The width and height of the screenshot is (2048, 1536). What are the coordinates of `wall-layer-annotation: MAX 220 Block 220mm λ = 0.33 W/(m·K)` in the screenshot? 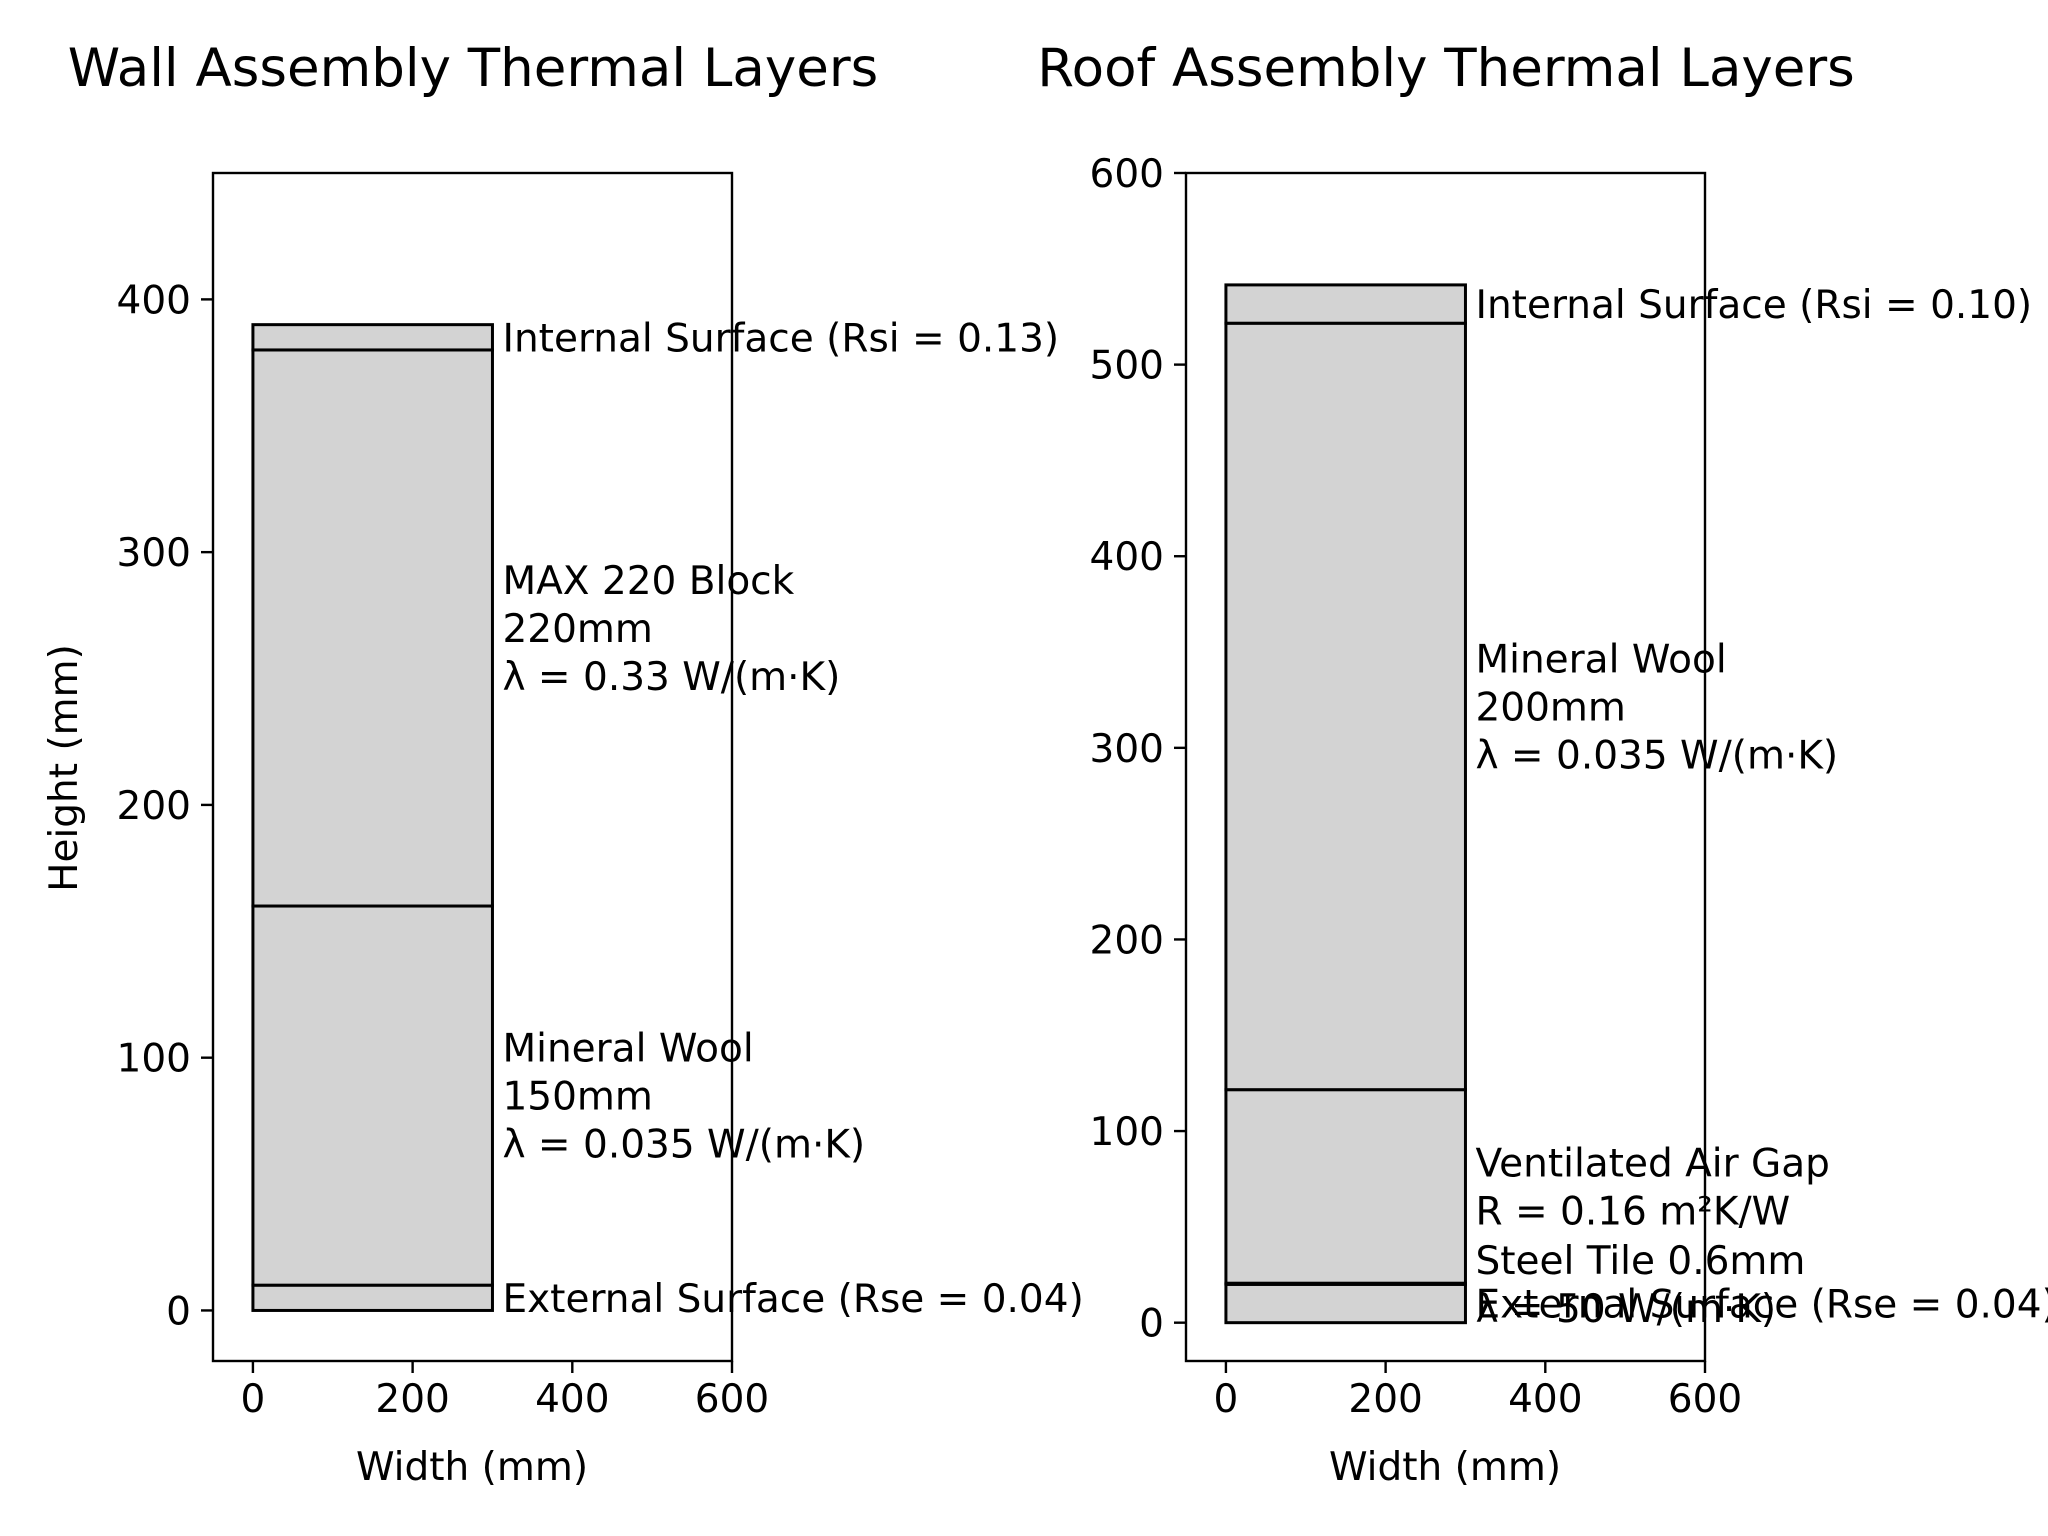 It's located at (671, 629).